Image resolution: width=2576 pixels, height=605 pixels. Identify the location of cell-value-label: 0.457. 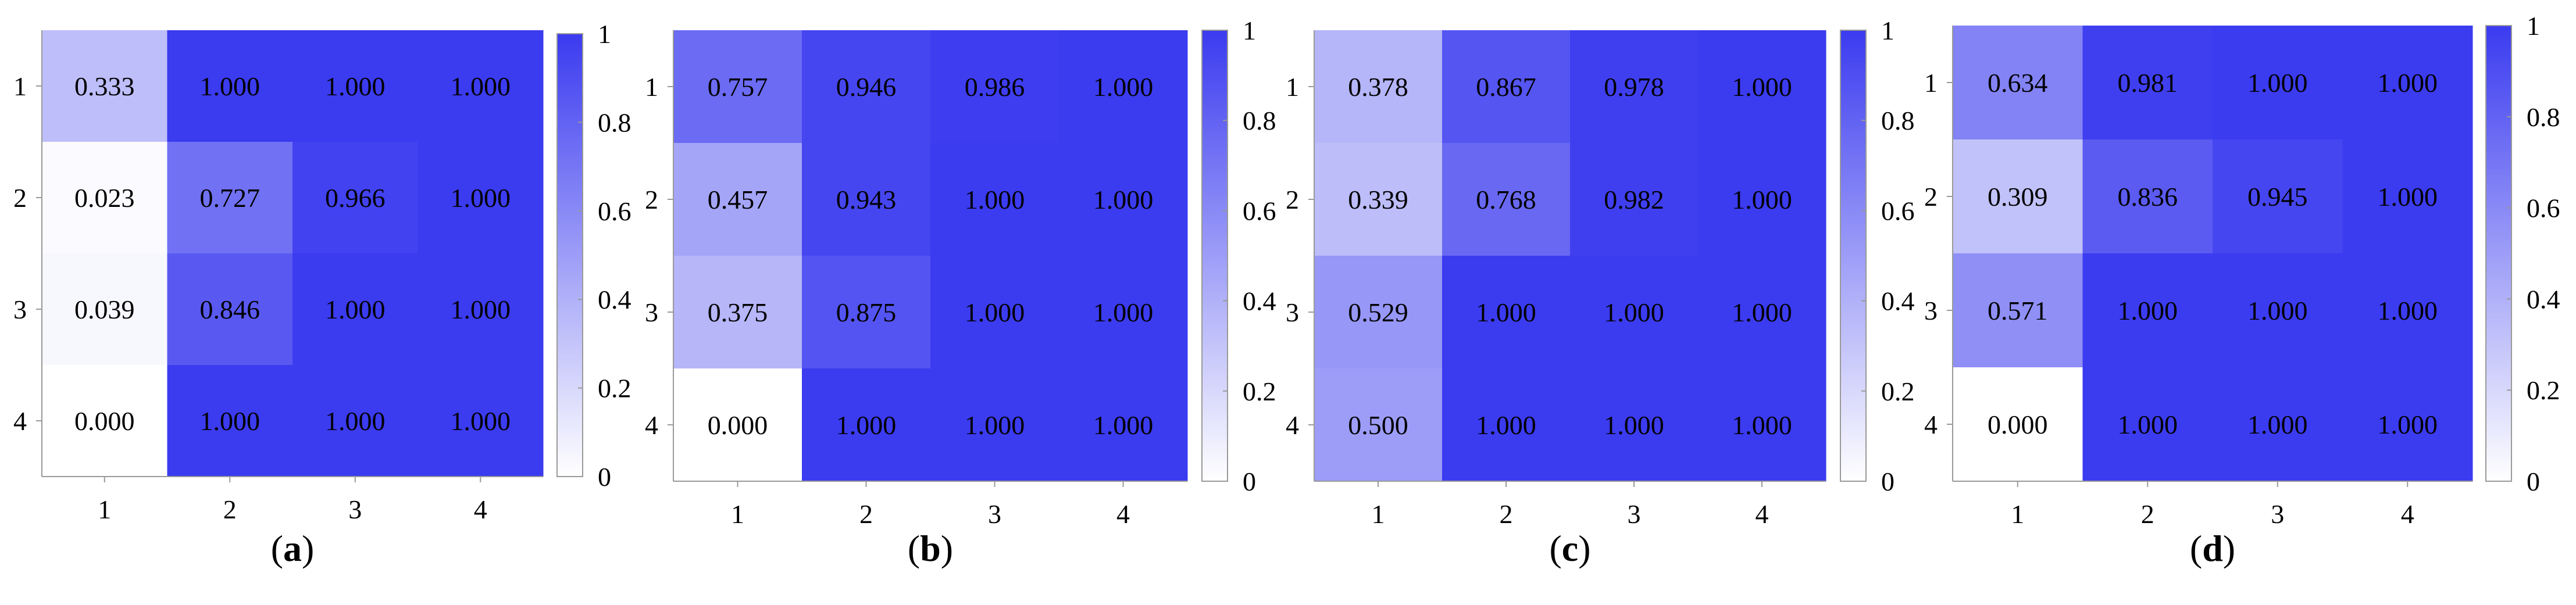
(738, 199).